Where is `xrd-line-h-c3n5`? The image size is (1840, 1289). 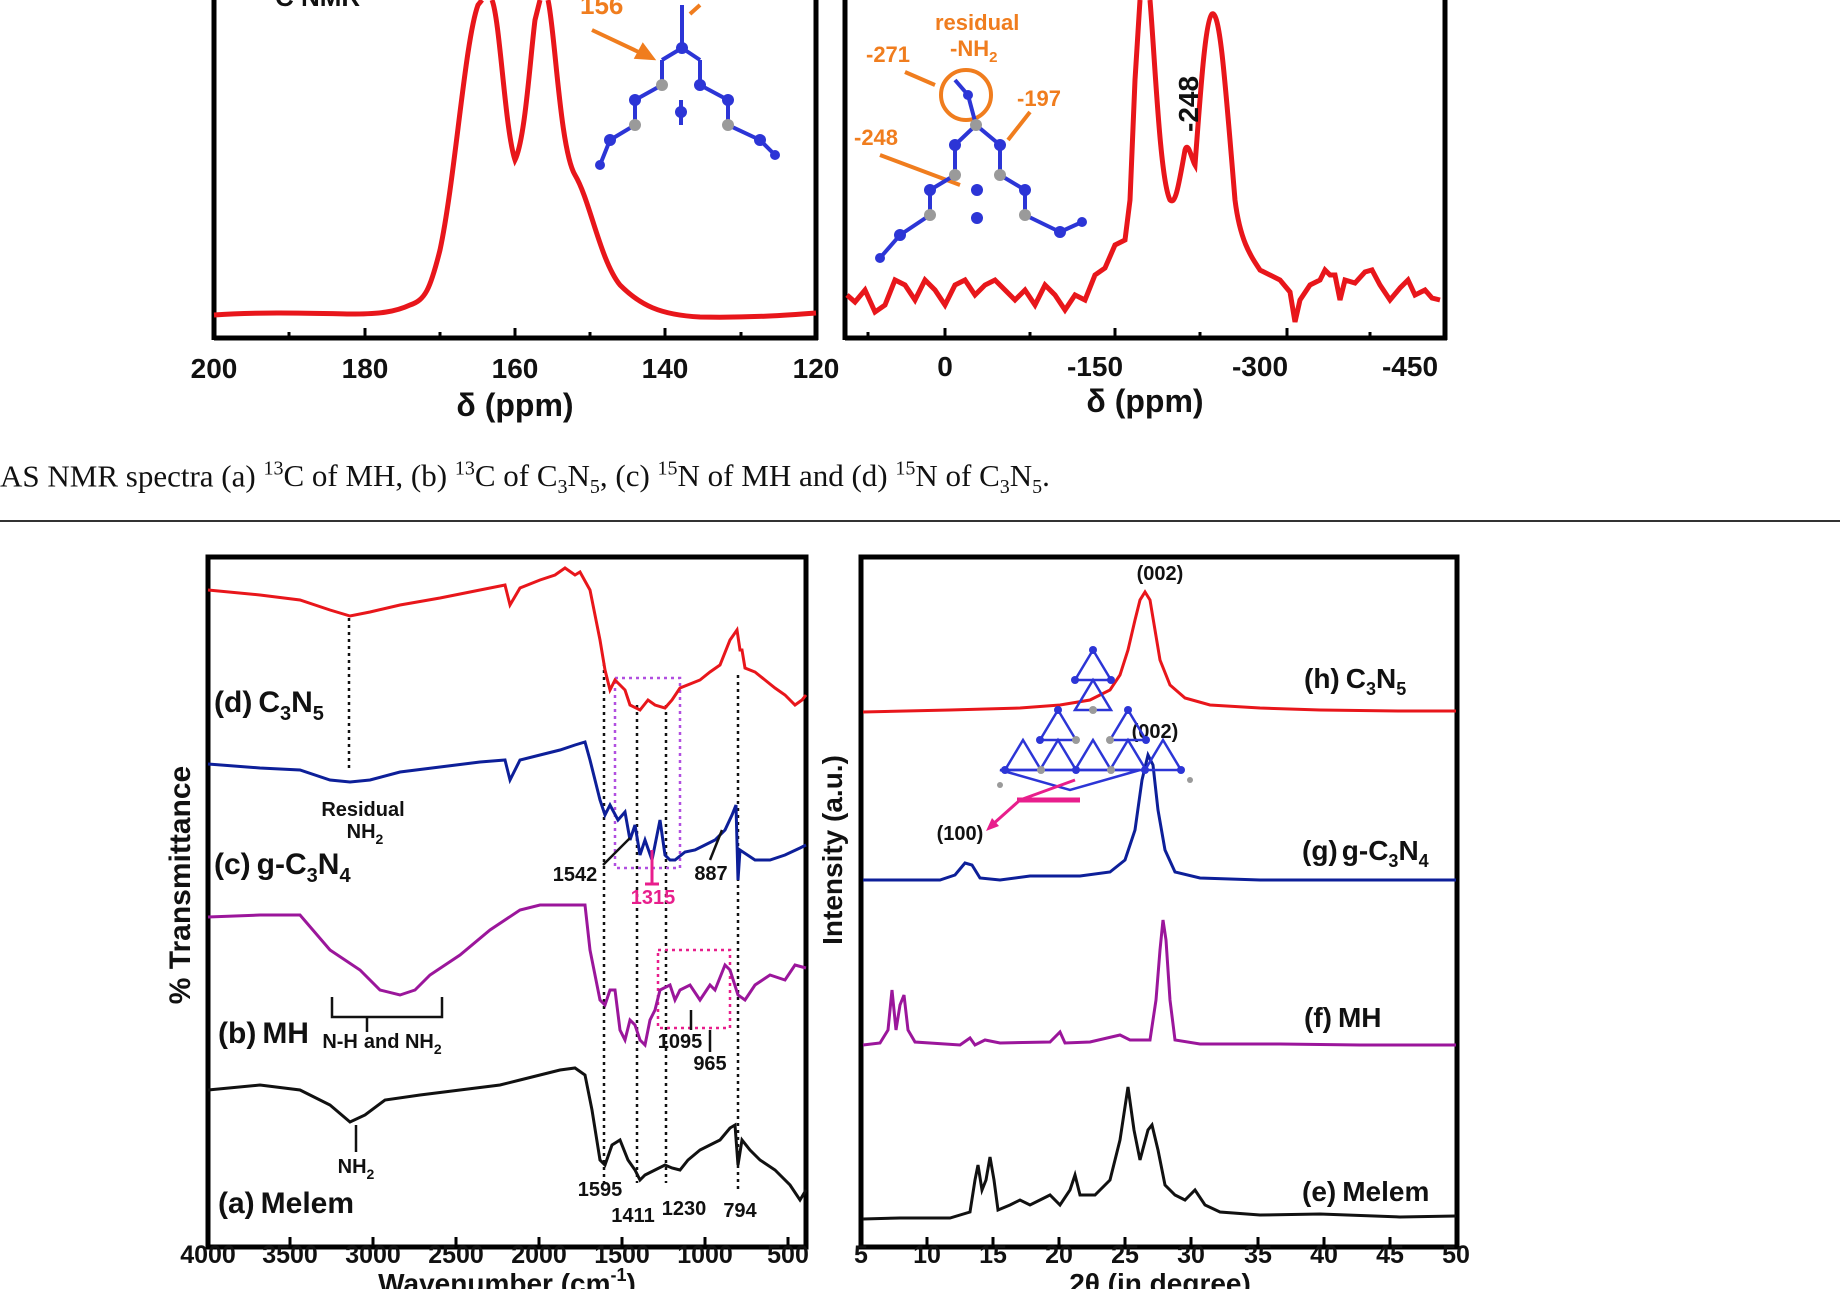 xrd-line-h-c3n5 is located at coordinates (1159, 651).